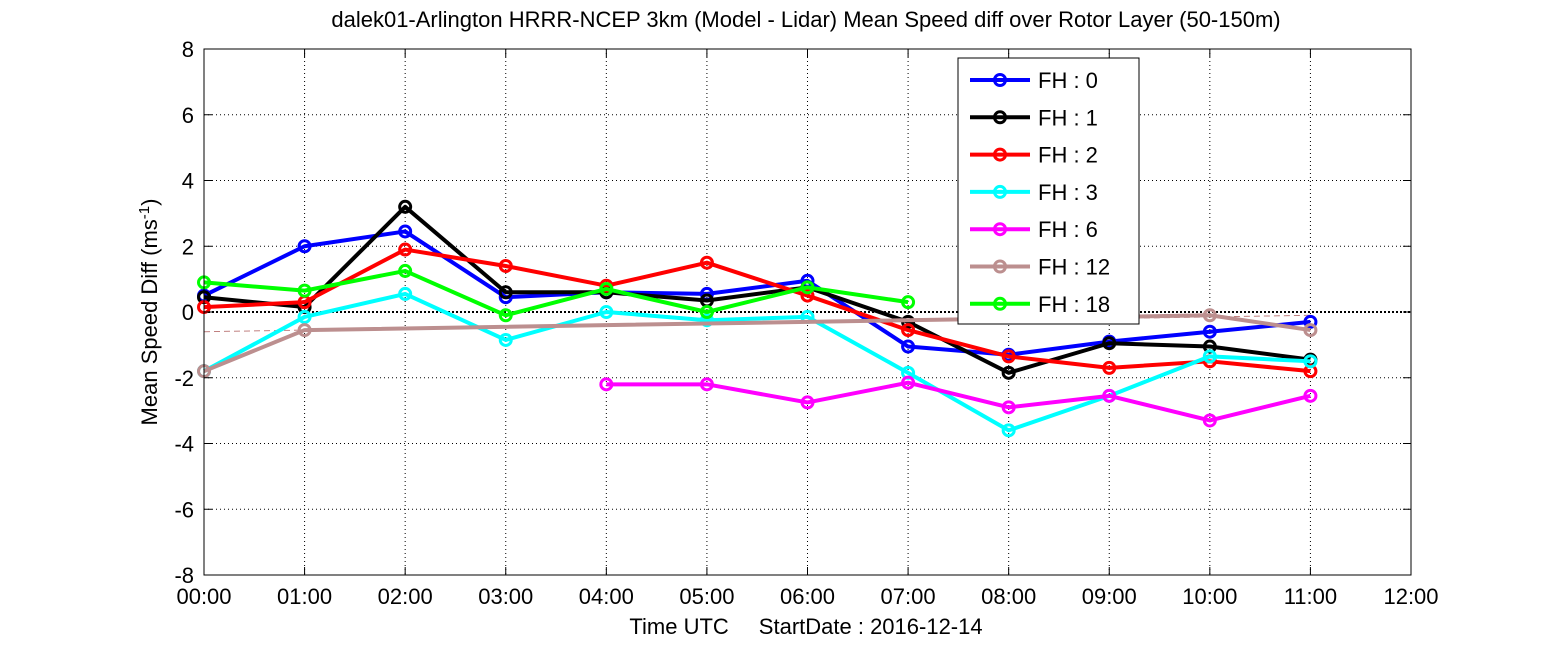 The image size is (1559, 656). Describe the element at coordinates (304, 596) in the screenshot. I see `x-tick-label: 01:00` at that location.